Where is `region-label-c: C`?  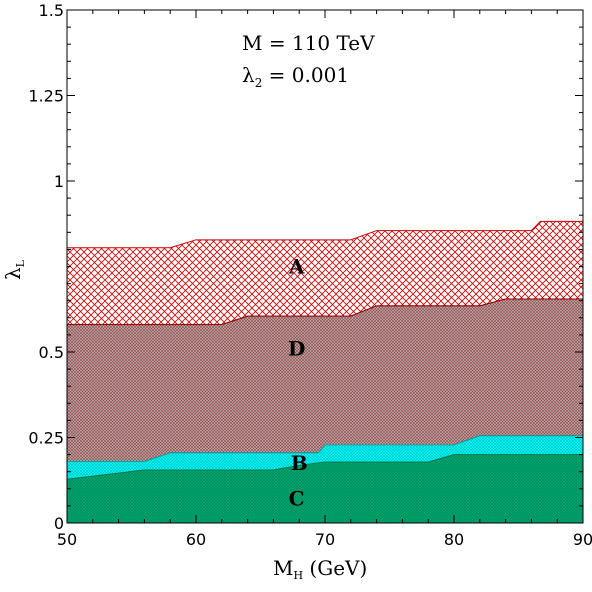
region-label-c: C is located at coordinates (297, 498).